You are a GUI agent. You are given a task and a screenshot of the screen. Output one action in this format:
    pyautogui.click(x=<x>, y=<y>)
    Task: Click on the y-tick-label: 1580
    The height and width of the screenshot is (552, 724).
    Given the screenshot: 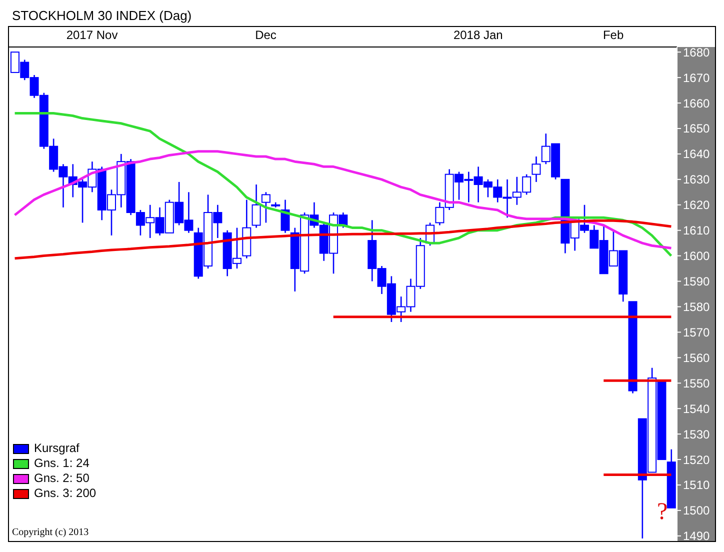 What is the action you would take?
    pyautogui.click(x=696, y=307)
    